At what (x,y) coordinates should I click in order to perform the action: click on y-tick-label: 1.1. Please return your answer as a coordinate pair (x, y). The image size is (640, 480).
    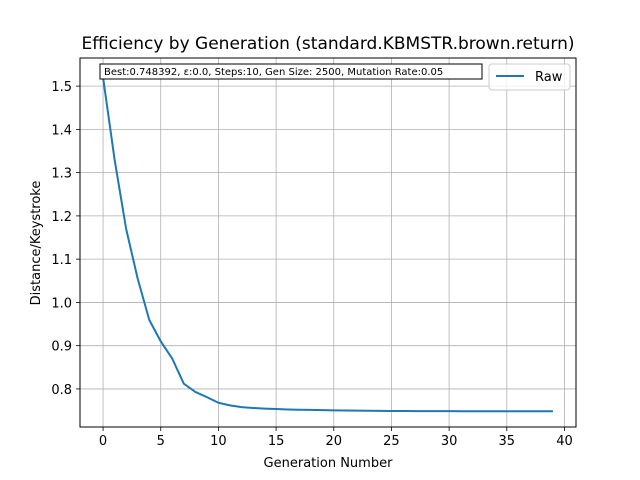
    Looking at the image, I should click on (61, 260).